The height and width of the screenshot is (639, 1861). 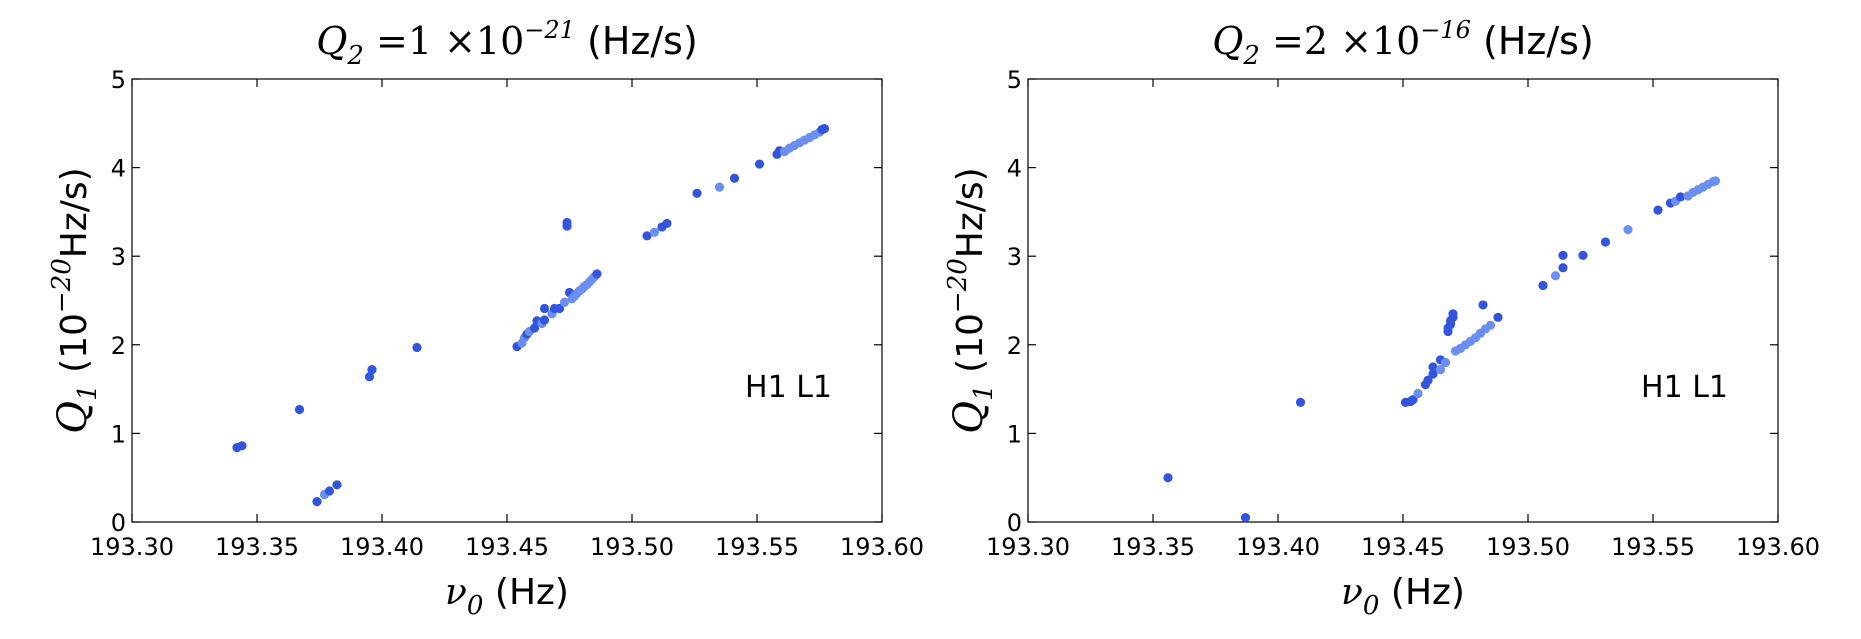 What do you see at coordinates (1403, 43) in the screenshot?
I see `chart-title: Q2 =2 ×10−16 (Hz/s)` at bounding box center [1403, 43].